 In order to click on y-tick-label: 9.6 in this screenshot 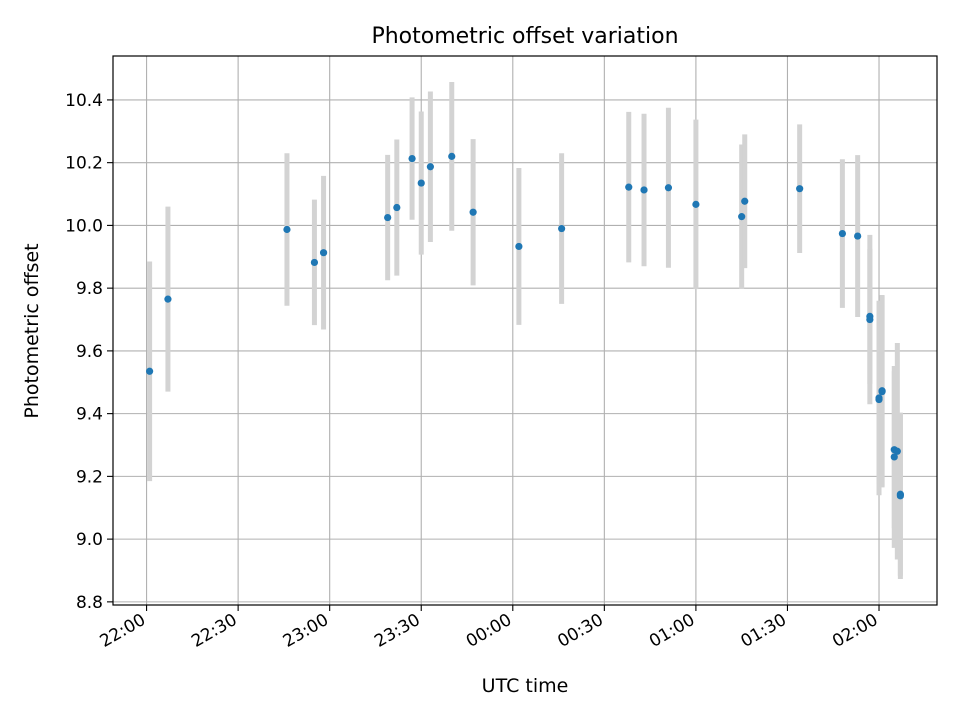, I will do `click(89, 352)`.